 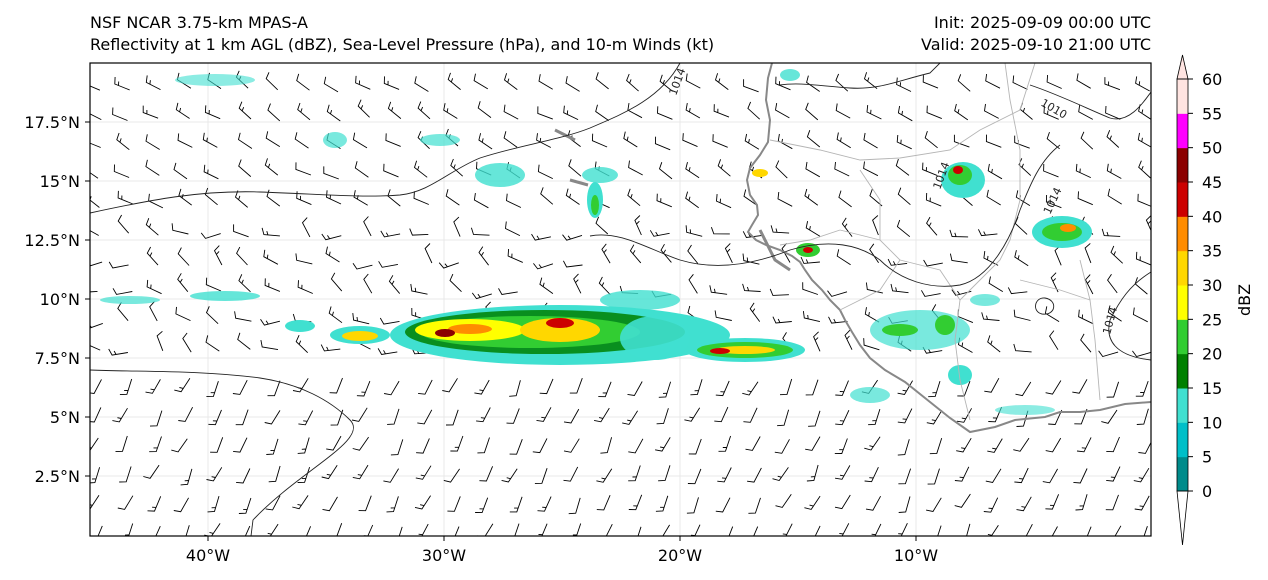 I want to click on colorbar-tick-label: 0, so click(x=1207, y=491).